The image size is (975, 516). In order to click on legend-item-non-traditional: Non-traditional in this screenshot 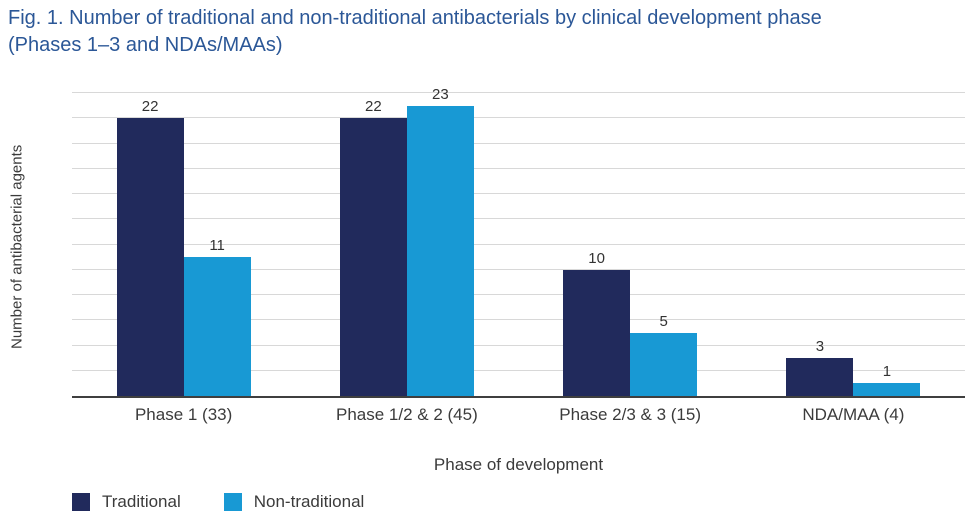, I will do `click(294, 502)`.